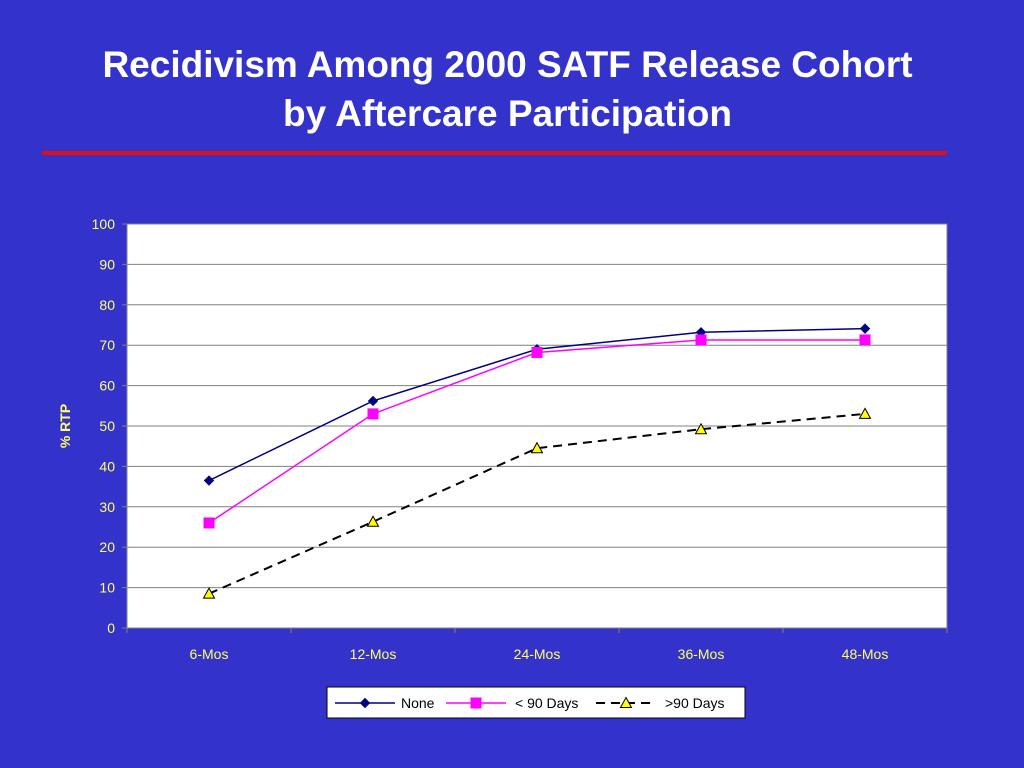 The width and height of the screenshot is (1024, 768). I want to click on y-tick-label: 40, so click(107, 466).